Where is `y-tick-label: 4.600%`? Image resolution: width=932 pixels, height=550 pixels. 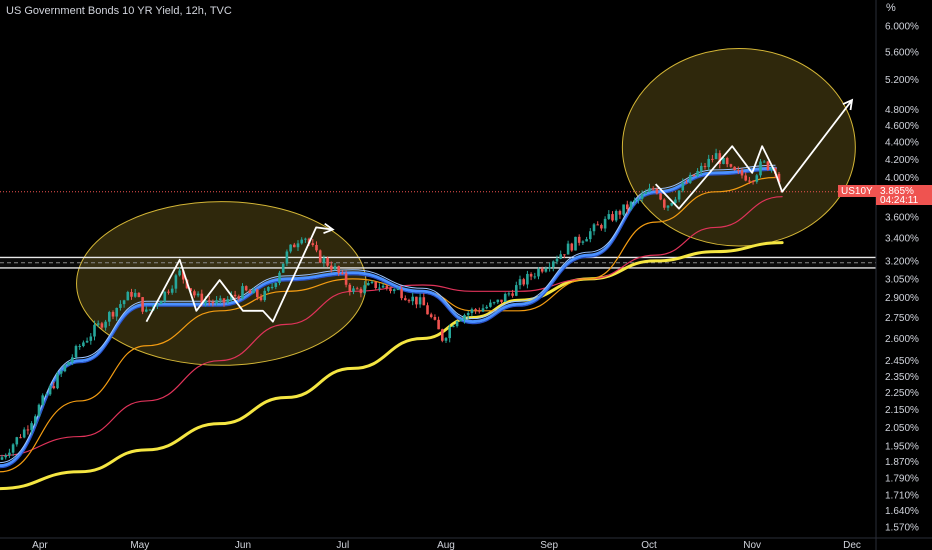
y-tick-label: 4.600% is located at coordinates (902, 126).